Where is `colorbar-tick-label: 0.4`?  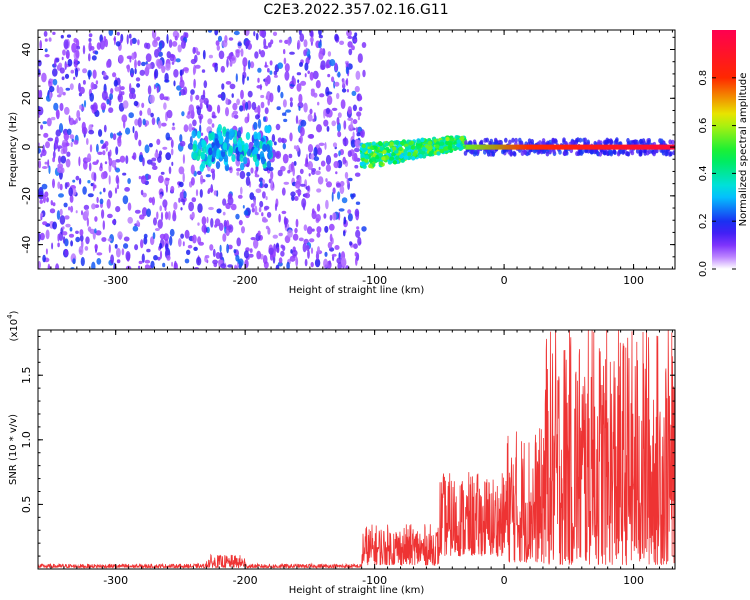 colorbar-tick-label: 0.4 is located at coordinates (703, 173).